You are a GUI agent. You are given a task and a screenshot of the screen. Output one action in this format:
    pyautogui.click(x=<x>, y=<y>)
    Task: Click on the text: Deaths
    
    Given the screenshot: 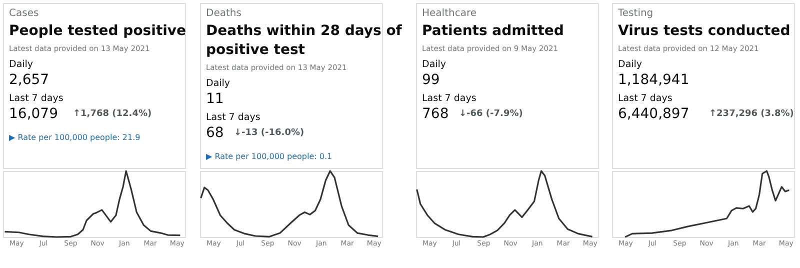 What is the action you would take?
    pyautogui.click(x=224, y=13)
    